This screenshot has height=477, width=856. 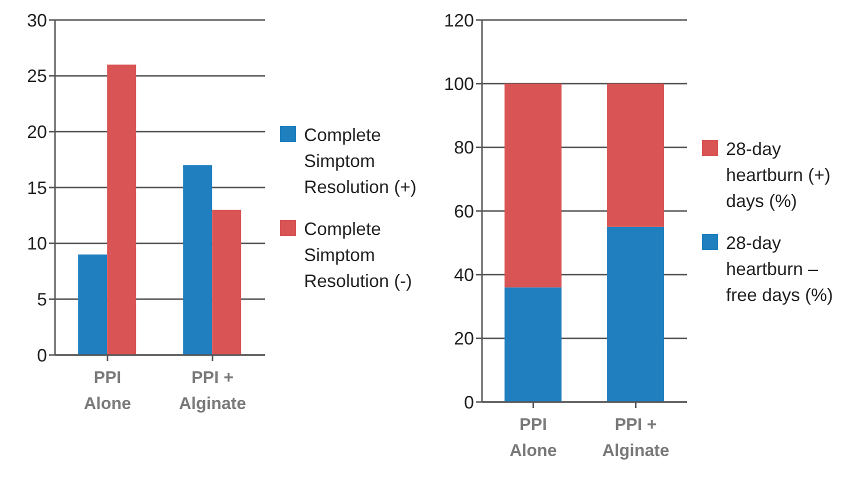 What do you see at coordinates (36, 20) in the screenshot?
I see `y-tick-label: 30` at bounding box center [36, 20].